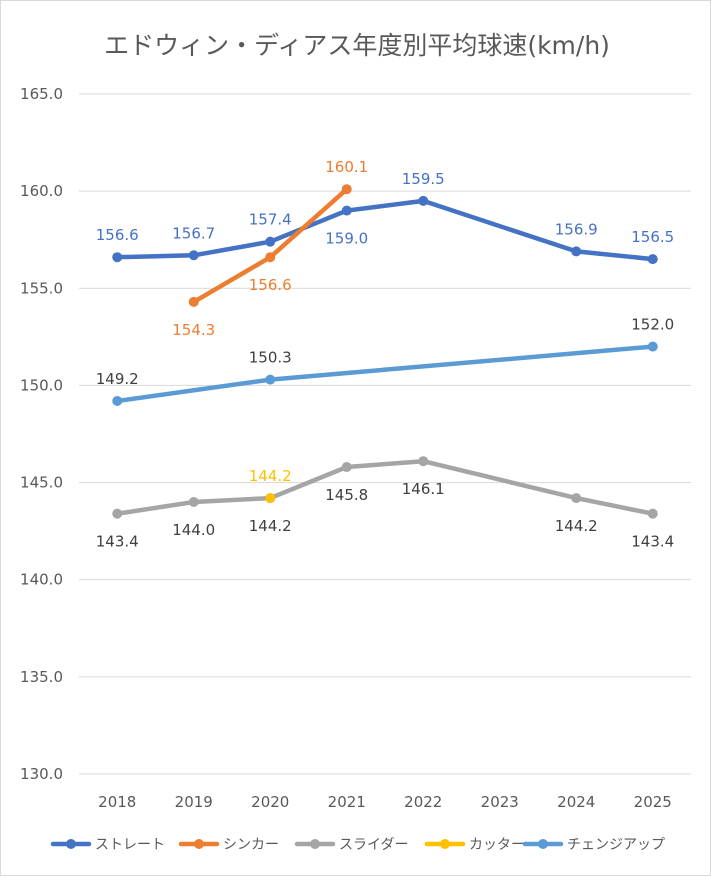 This screenshot has height=880, width=711. I want to click on y-tick-label: 130.0, so click(41, 774).